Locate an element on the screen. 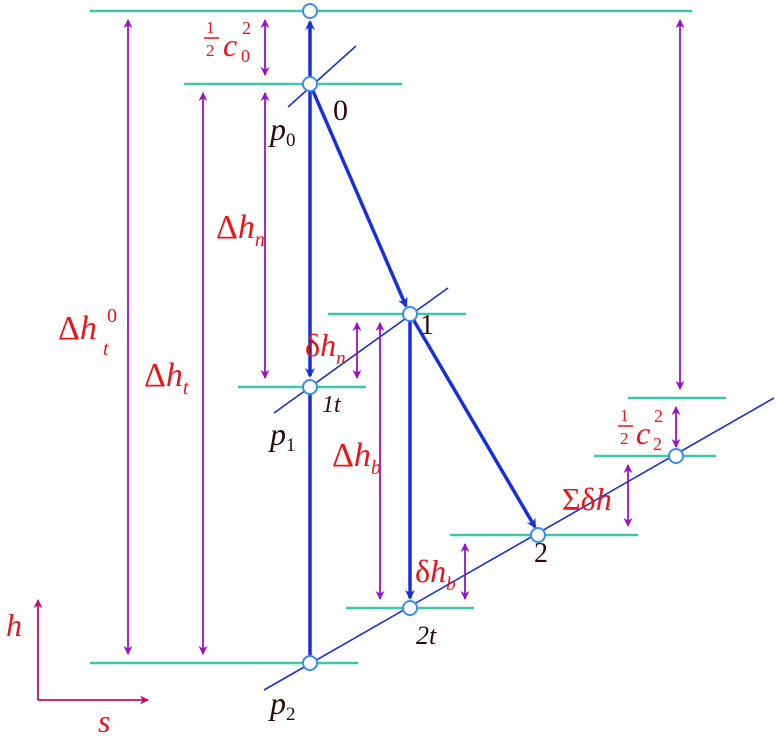 This screenshot has width=776, height=739. point-1t is located at coordinates (310, 387).